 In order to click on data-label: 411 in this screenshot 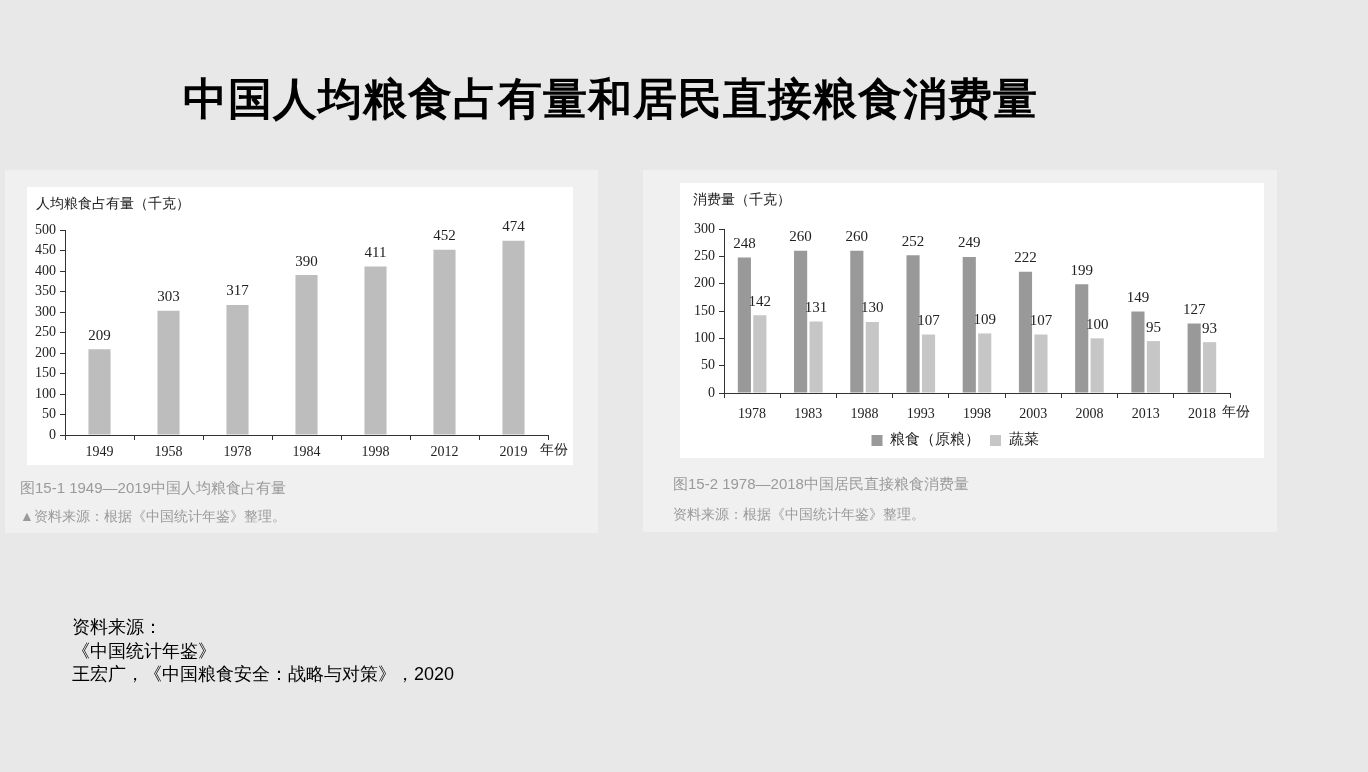, I will do `click(375, 251)`.